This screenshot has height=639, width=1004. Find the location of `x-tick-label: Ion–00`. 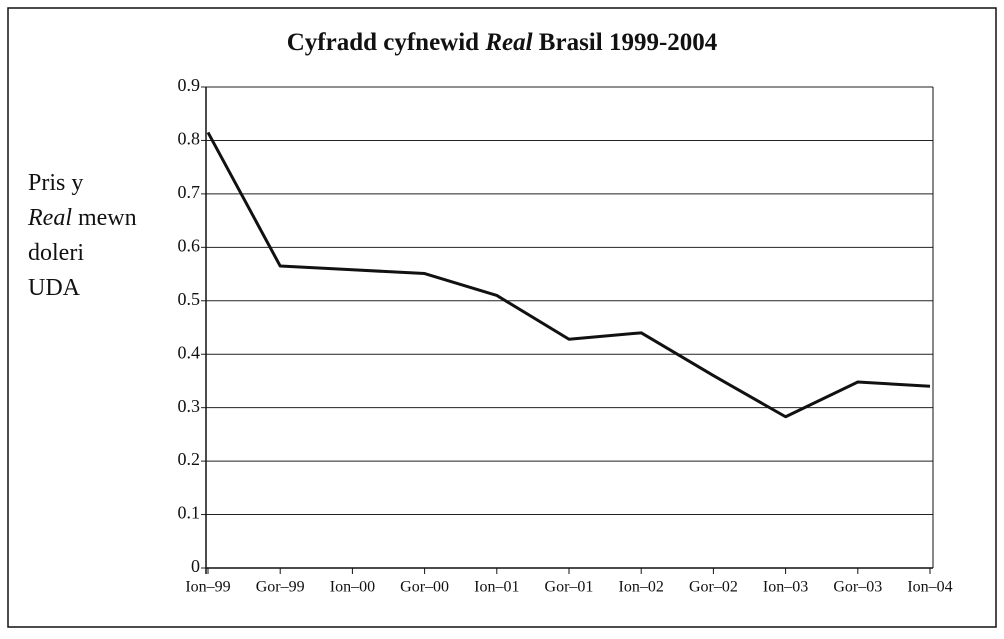

x-tick-label: Ion–00 is located at coordinates (352, 587).